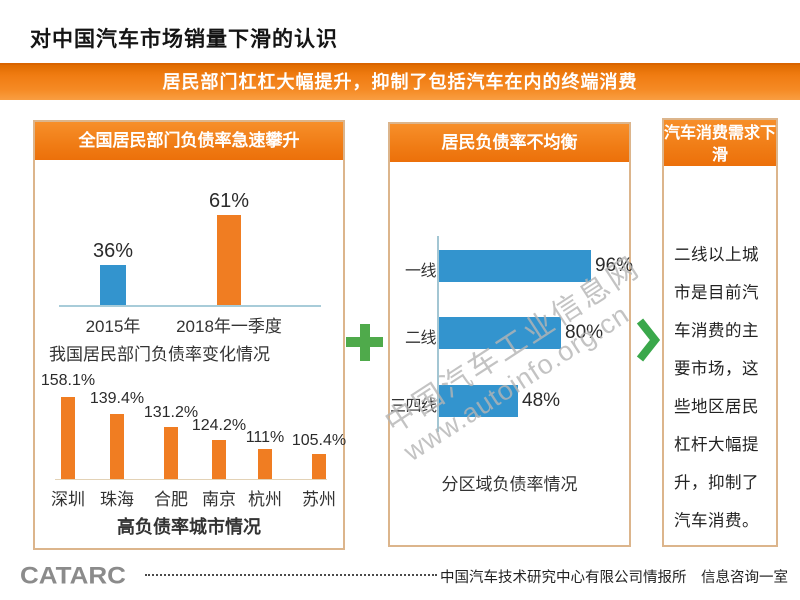 This screenshot has width=800, height=600. I want to click on city-label-hefei: 合肥, so click(171, 499).